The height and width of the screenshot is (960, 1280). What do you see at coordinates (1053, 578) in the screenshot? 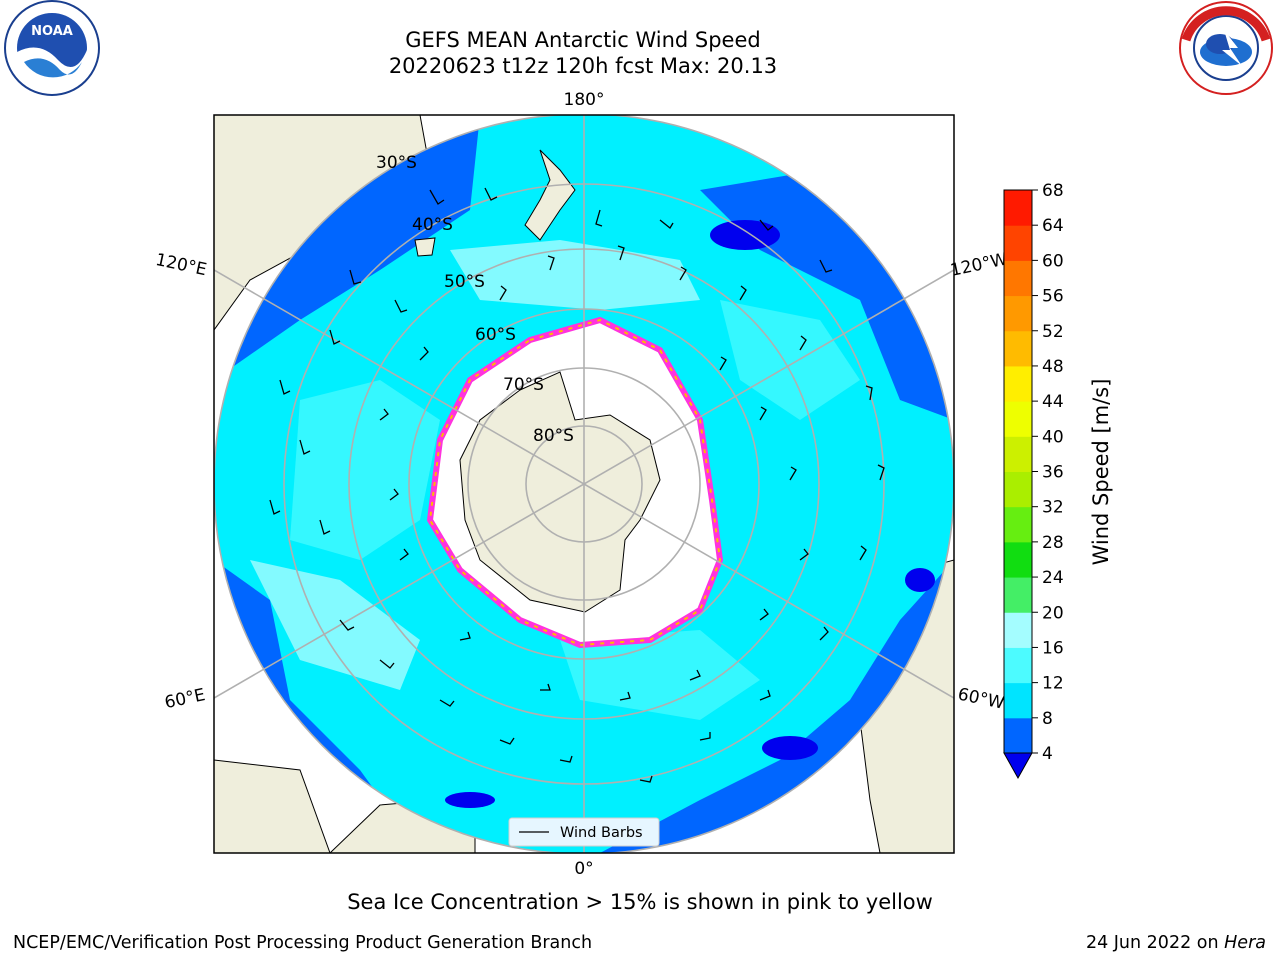
I see `colorbar-tick-label: 24` at bounding box center [1053, 578].